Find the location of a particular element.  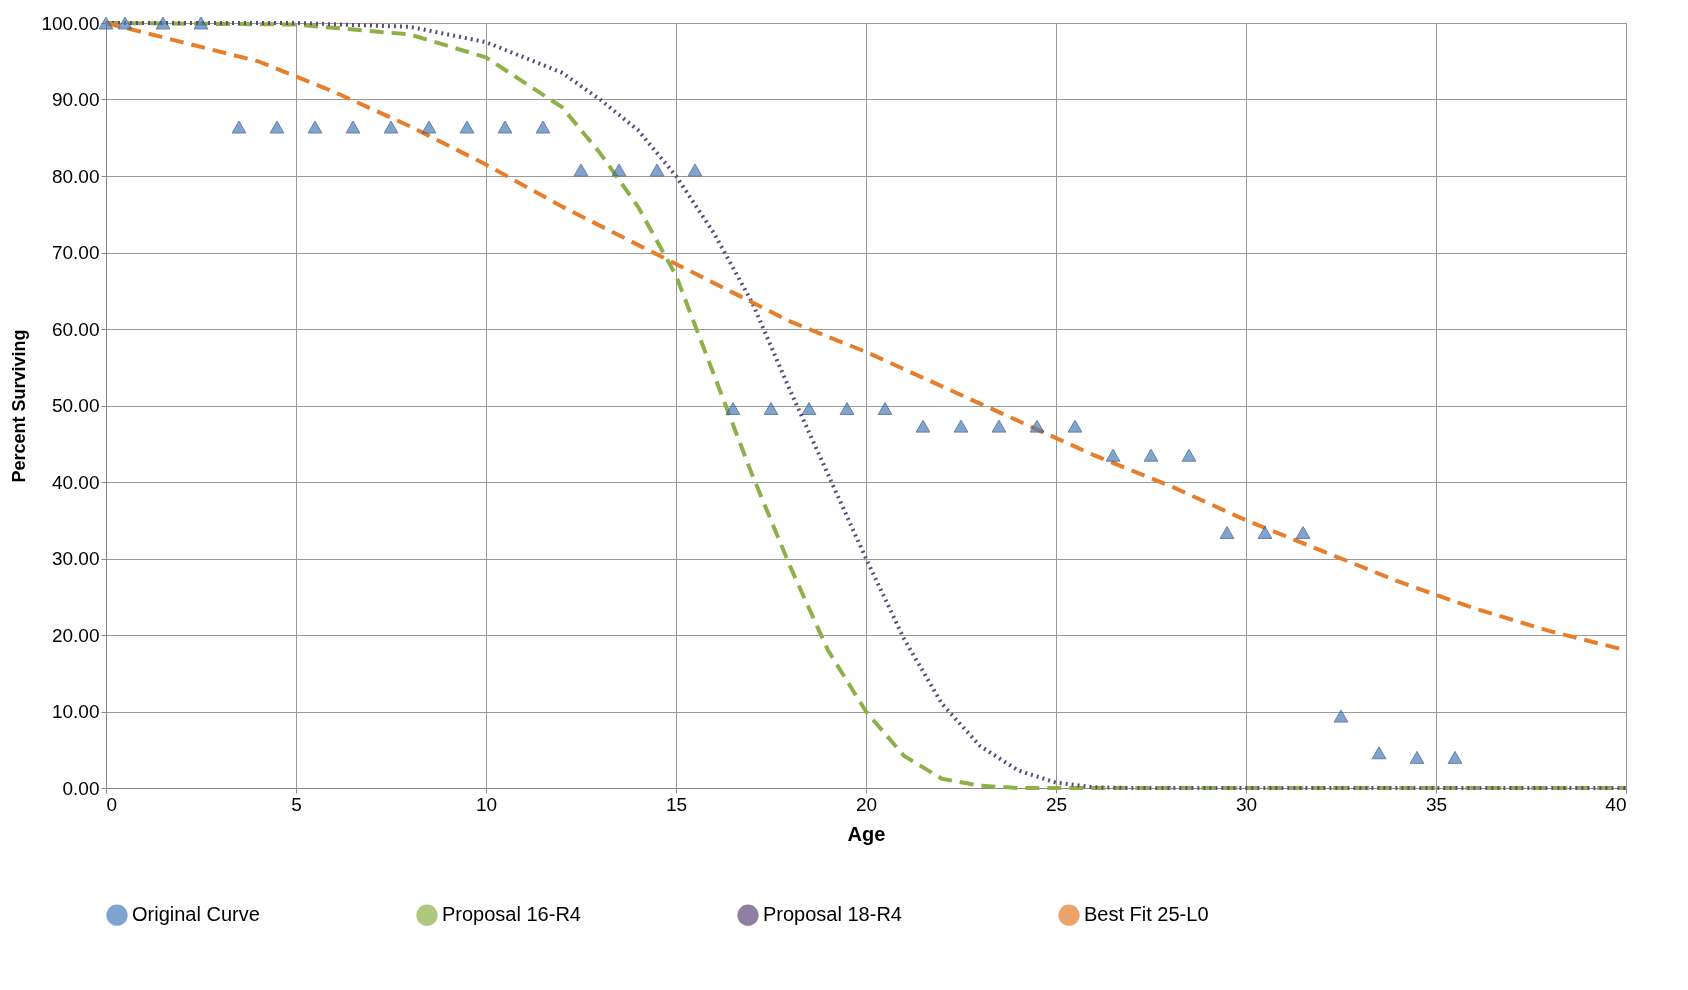

x-tick-label: 15 is located at coordinates (676, 804).